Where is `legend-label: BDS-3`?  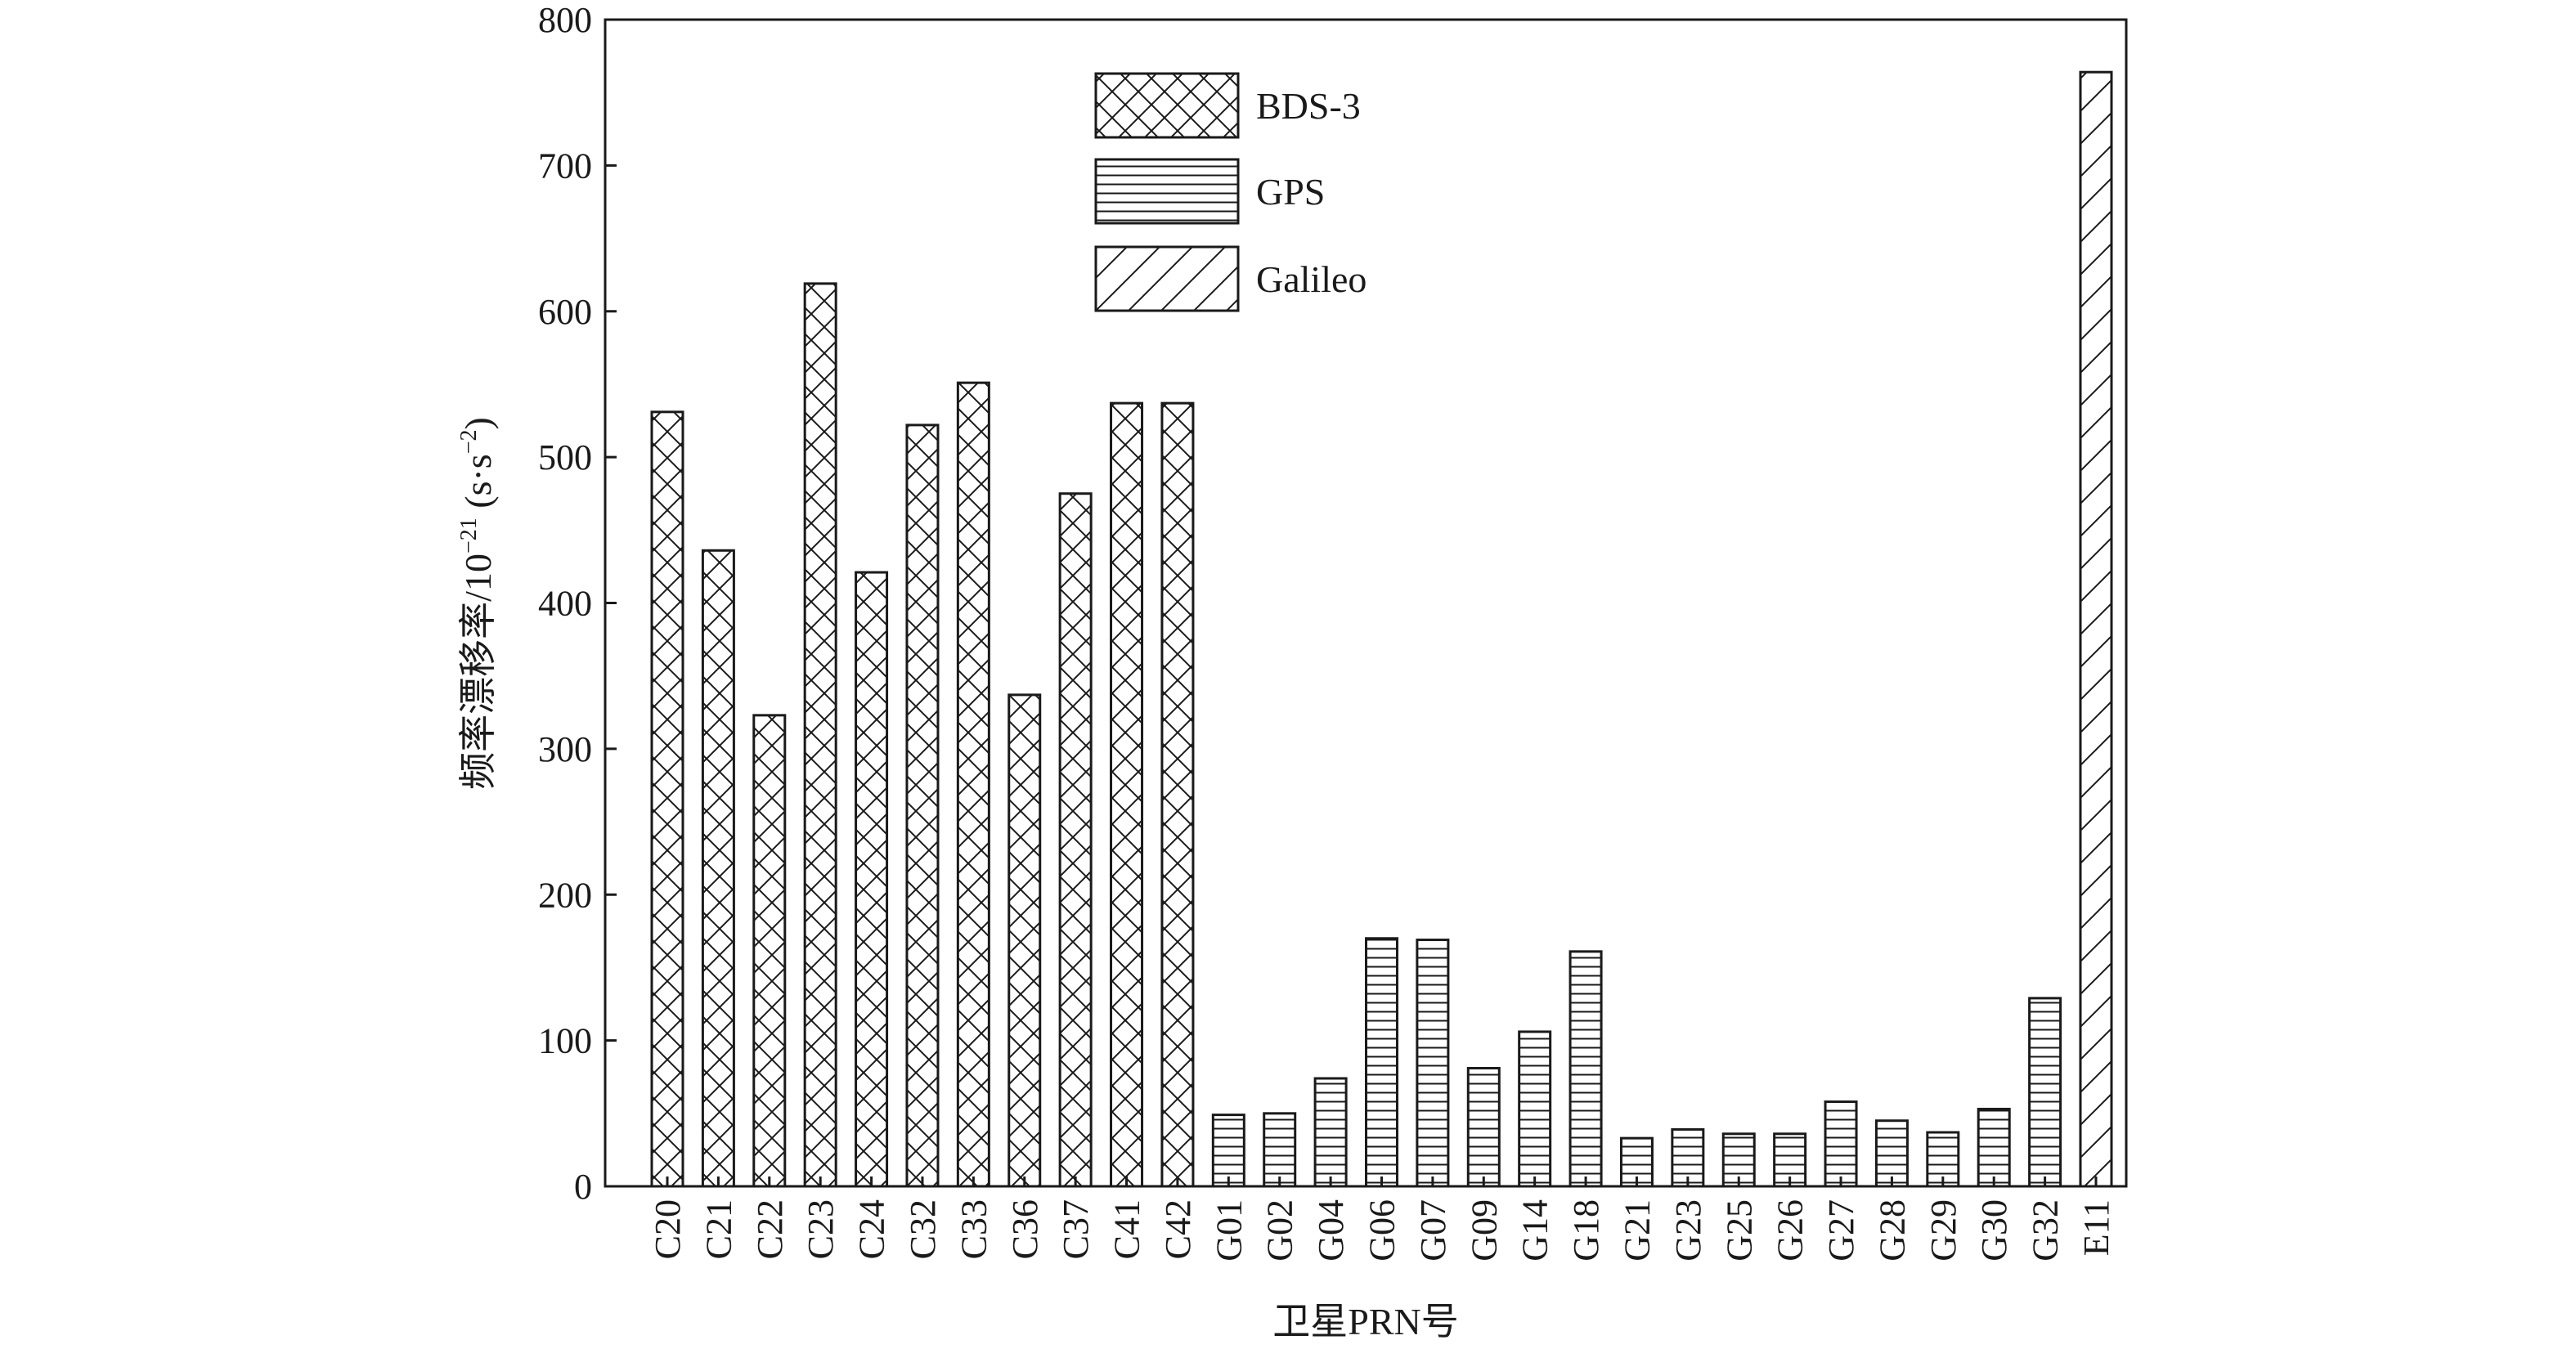
legend-label: BDS-3 is located at coordinates (1309, 106).